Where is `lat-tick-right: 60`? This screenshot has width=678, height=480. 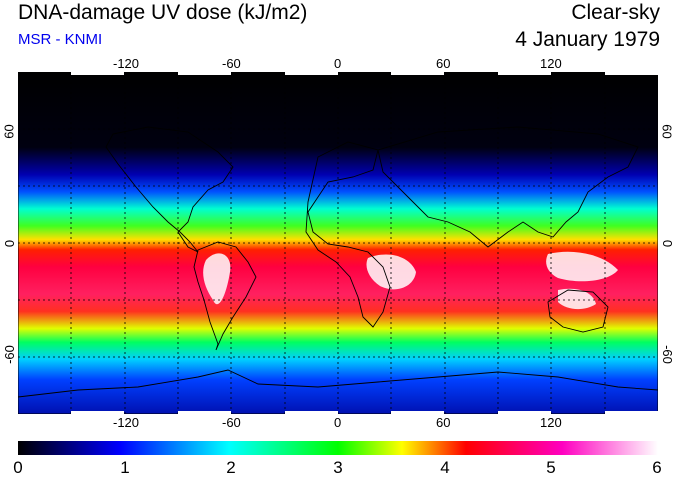 lat-tick-right: 60 is located at coordinates (667, 131).